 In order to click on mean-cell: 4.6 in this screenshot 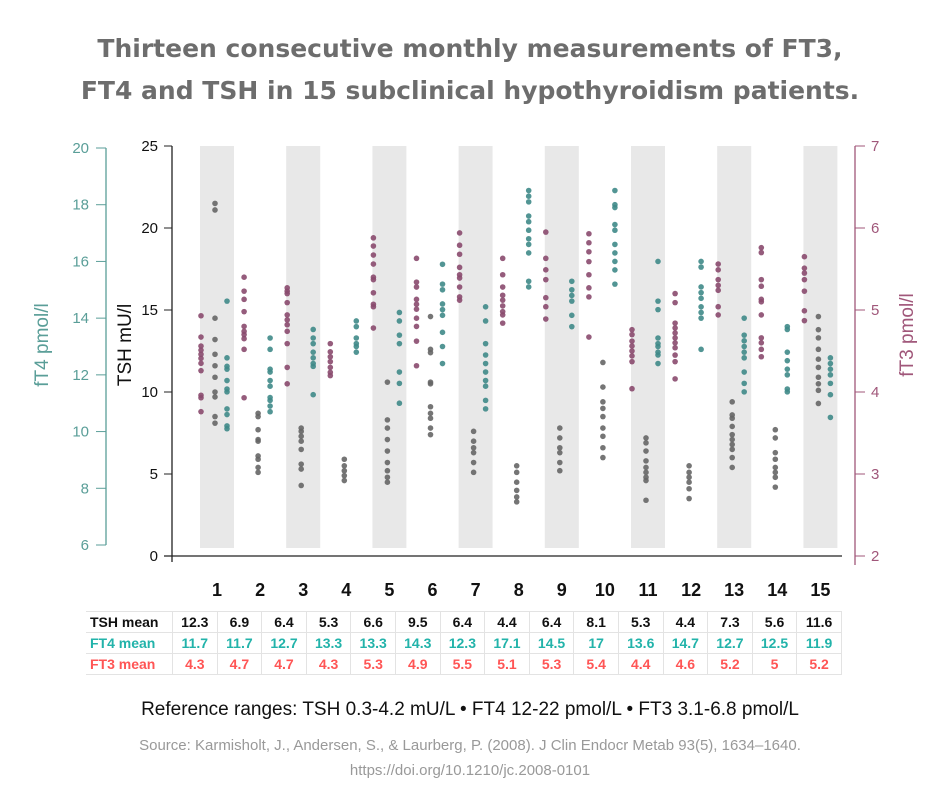, I will do `click(685, 664)`.